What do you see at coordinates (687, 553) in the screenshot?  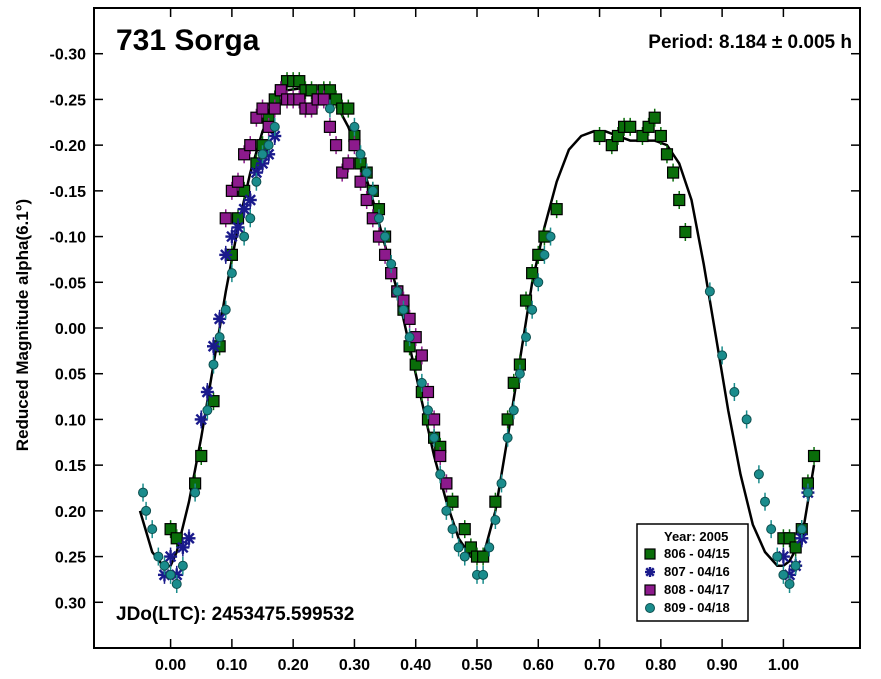 I see `legend-item: 806 - 04/15` at bounding box center [687, 553].